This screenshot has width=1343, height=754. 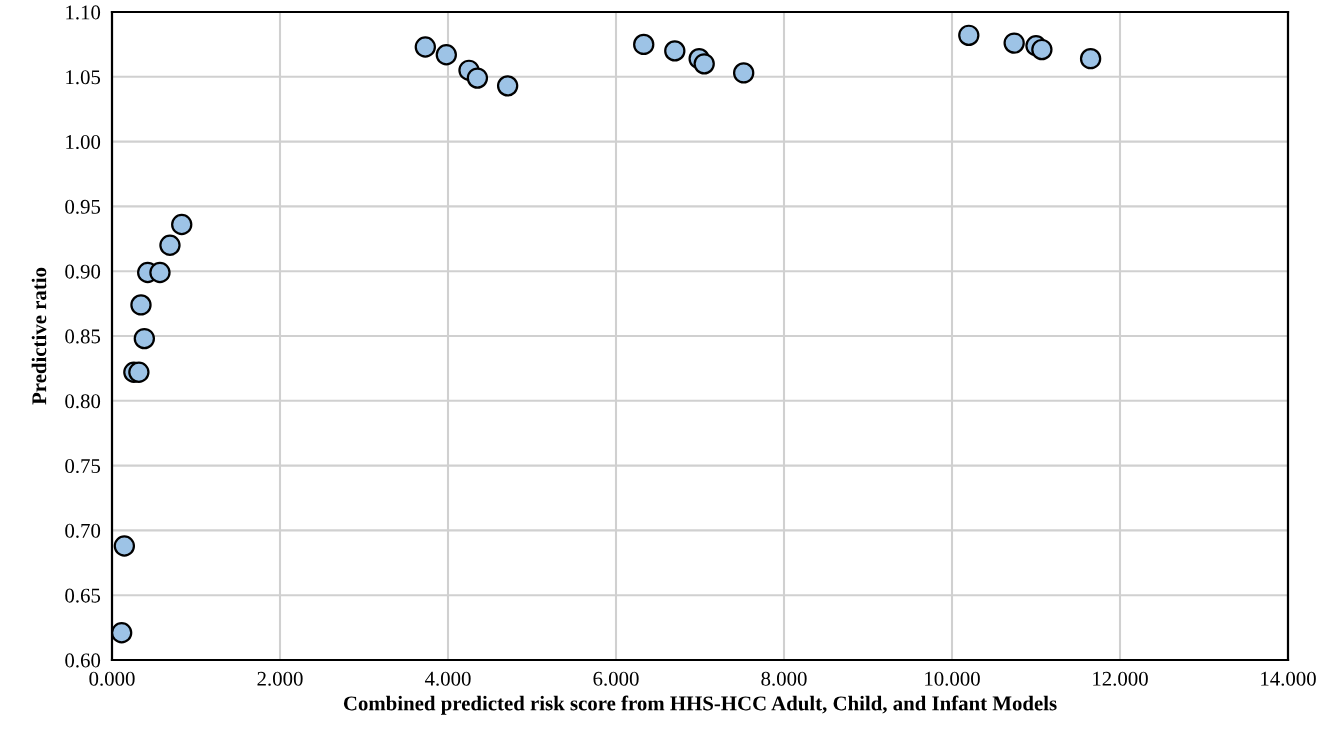 What do you see at coordinates (83, 77) in the screenshot?
I see `y-tick-label: 1.05` at bounding box center [83, 77].